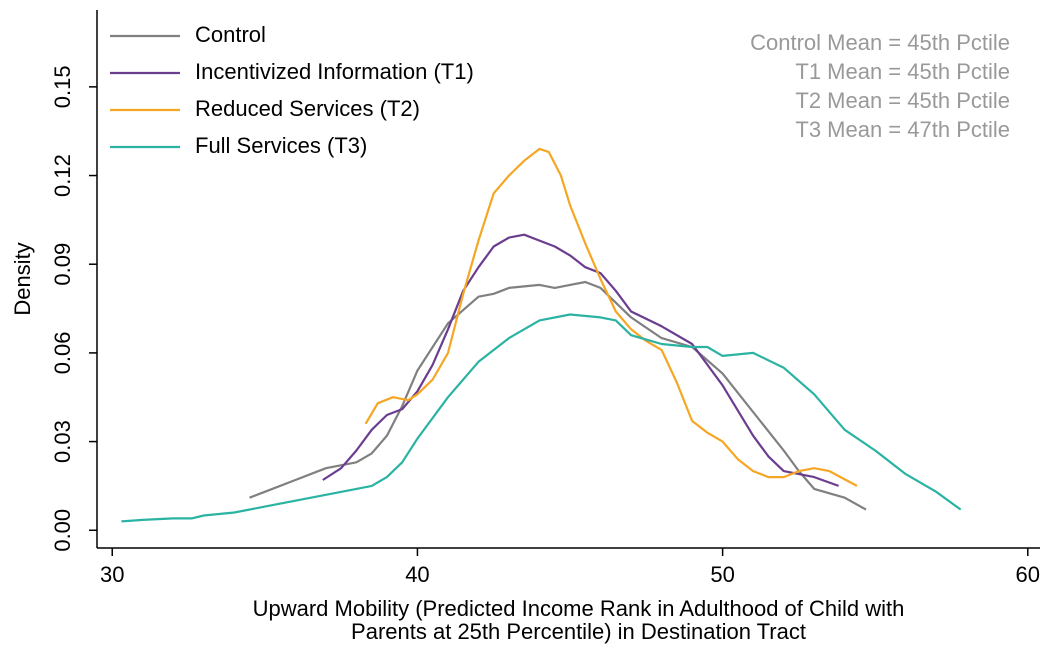  What do you see at coordinates (722, 574) in the screenshot?
I see `x-tick-label: 50` at bounding box center [722, 574].